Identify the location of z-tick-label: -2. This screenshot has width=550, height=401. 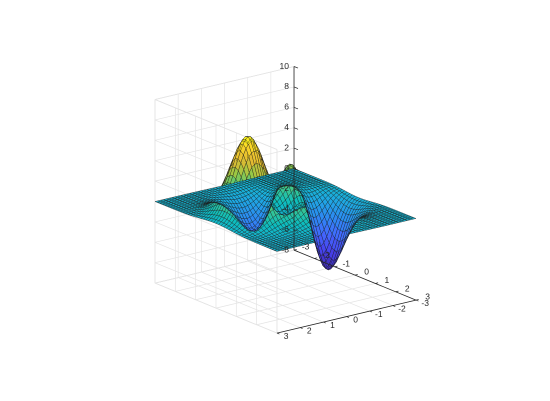
(285, 188).